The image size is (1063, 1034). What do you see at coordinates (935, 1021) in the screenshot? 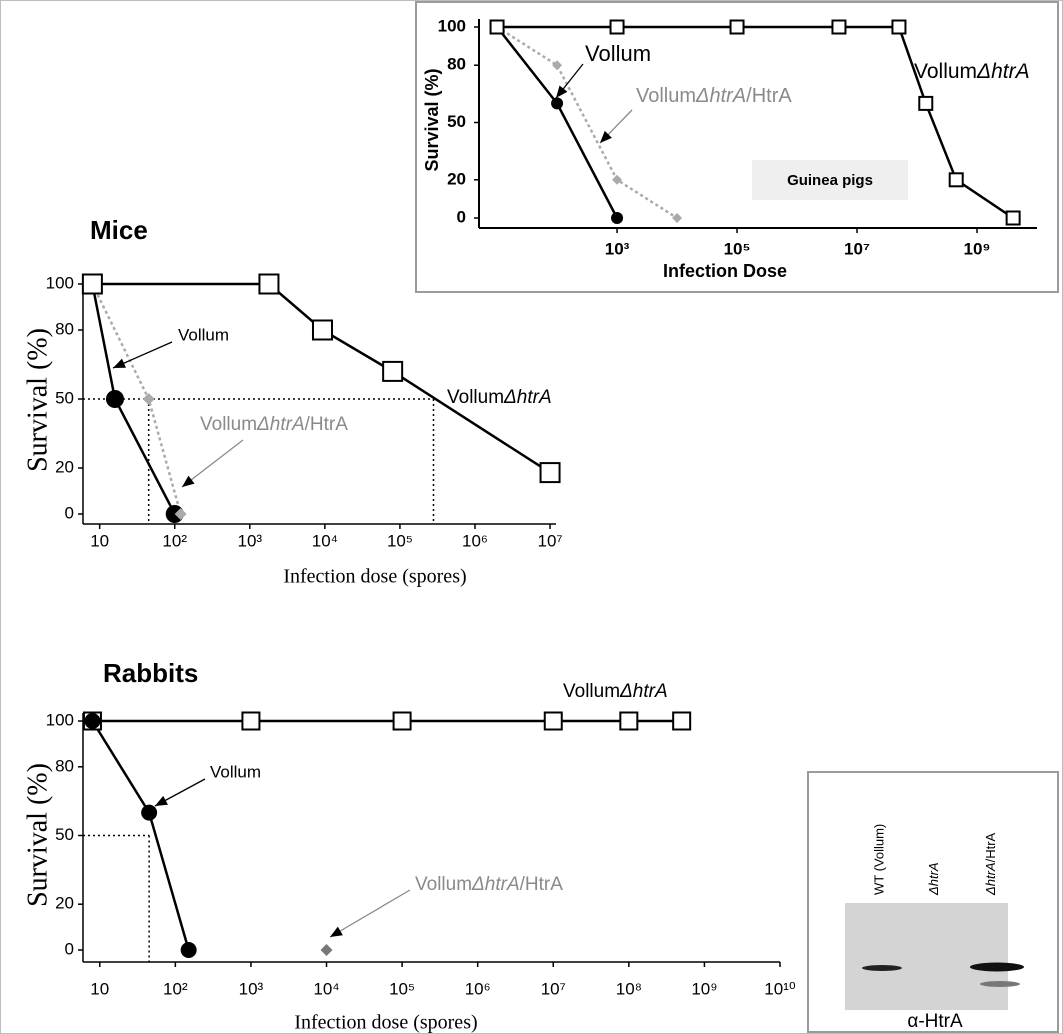
I see `antibody-label: α-HtrA` at bounding box center [935, 1021].